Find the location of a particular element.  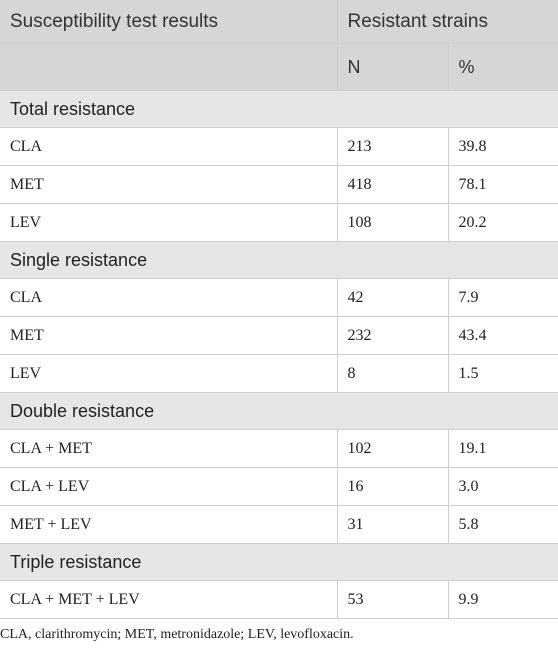

header-percent: % is located at coordinates (502, 67).